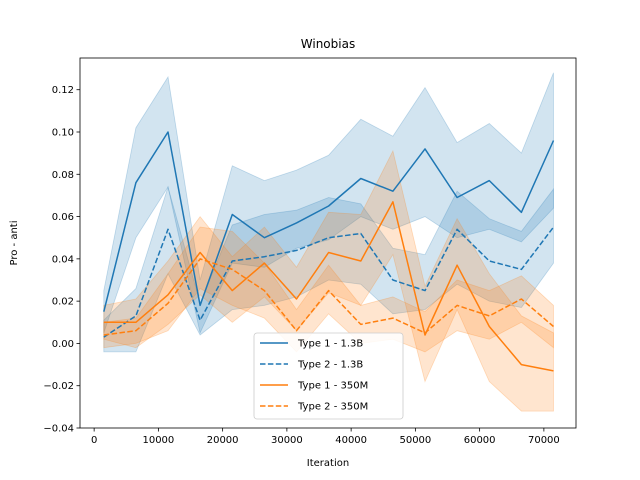 This screenshot has width=640, height=480. I want to click on y-tick-label: 0.04, so click(63, 259).